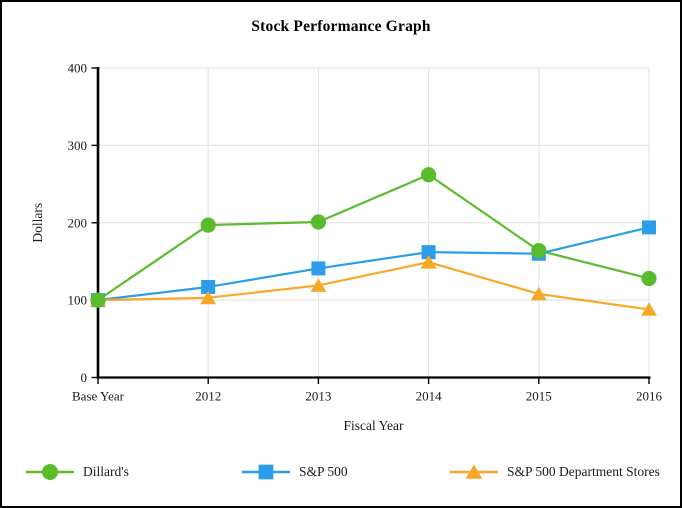 Image resolution: width=682 pixels, height=508 pixels. Describe the element at coordinates (106, 471) in the screenshot. I see `legend-label: Dillard's` at that location.